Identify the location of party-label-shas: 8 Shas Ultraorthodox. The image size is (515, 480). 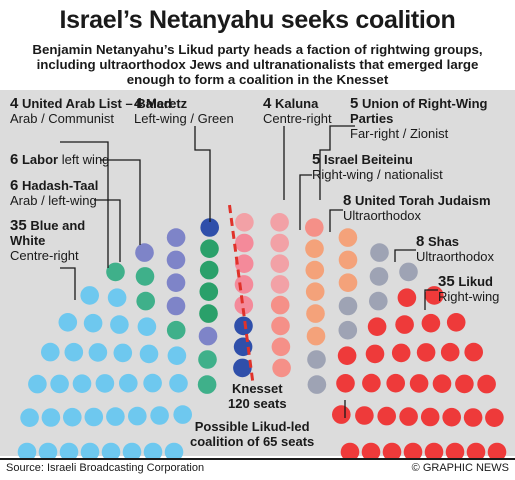
(455, 249).